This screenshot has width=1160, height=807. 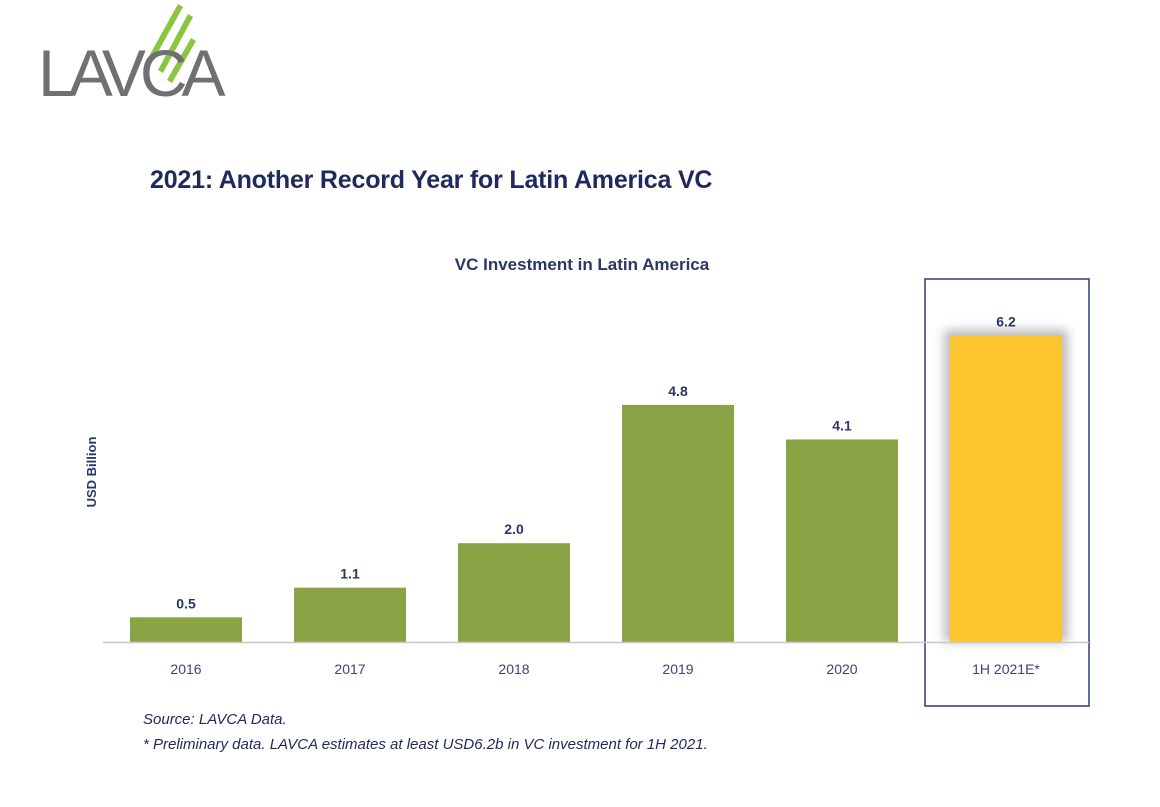 What do you see at coordinates (1006, 322) in the screenshot?
I see `data-label: 6.2` at bounding box center [1006, 322].